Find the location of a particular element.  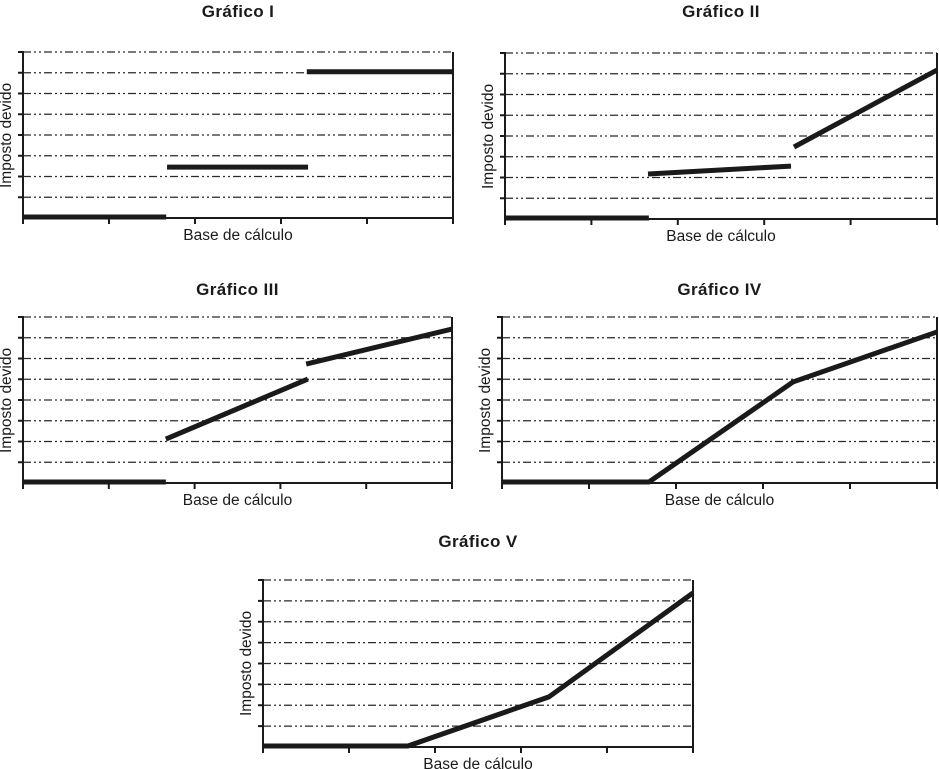

chart-title: Gráfico I is located at coordinates (238, 11).